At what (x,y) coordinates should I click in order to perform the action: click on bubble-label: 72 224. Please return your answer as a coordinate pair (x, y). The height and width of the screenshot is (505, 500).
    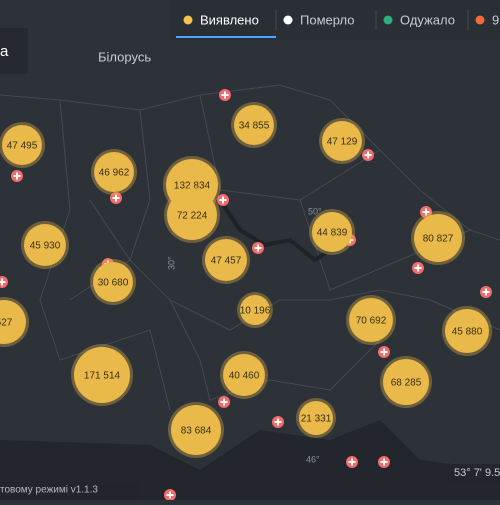
    Looking at the image, I should click on (192, 216).